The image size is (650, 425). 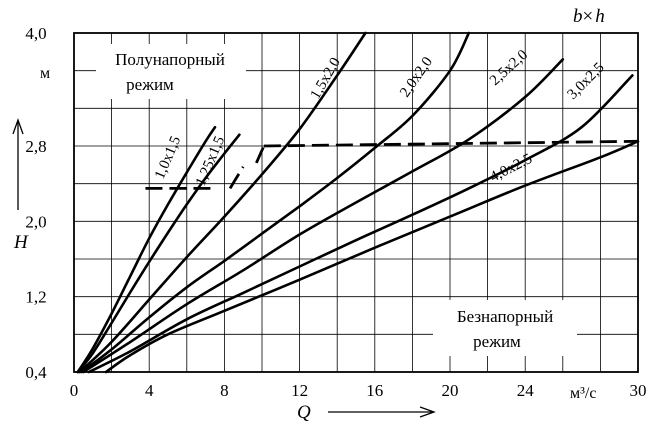 What do you see at coordinates (45, 73) in the screenshot?
I see `y-unit-label: м` at bounding box center [45, 73].